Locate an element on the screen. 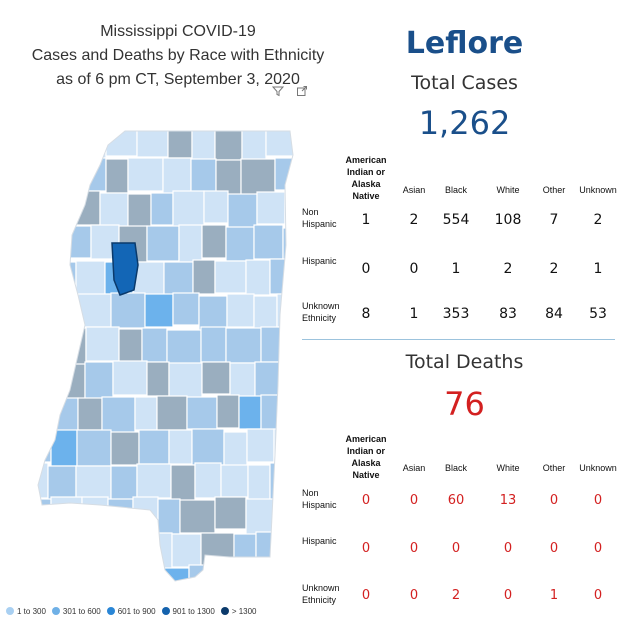 This screenshot has width=629, height=629. filter-icon is located at coordinates (278, 91).